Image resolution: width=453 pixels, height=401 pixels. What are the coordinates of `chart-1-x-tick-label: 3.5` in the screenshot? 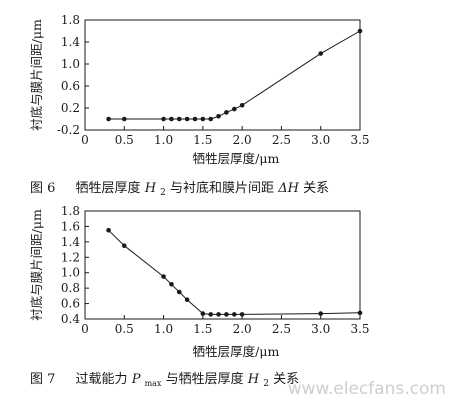 It's located at (359, 140).